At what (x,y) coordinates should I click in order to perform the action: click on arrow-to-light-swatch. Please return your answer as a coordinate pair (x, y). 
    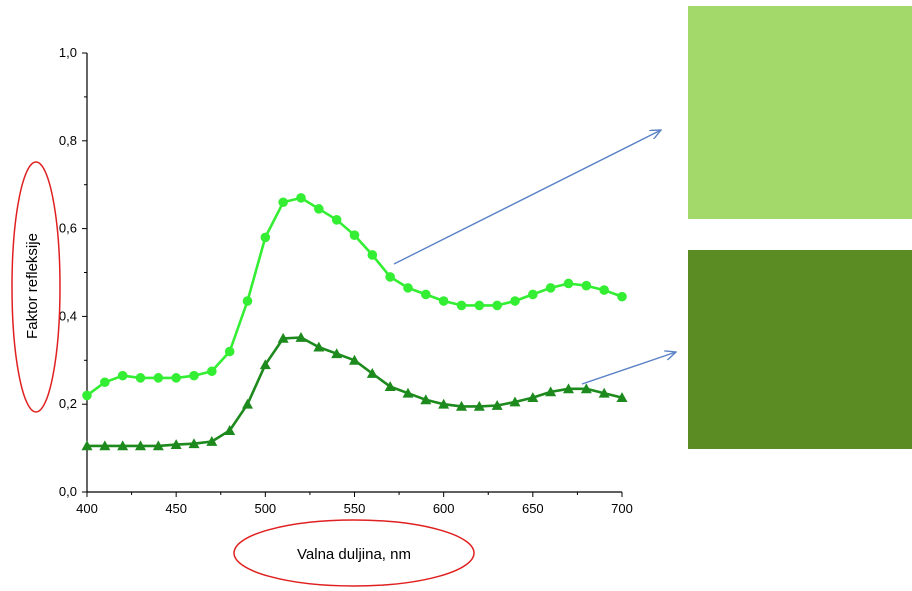
    Looking at the image, I should click on (527, 197).